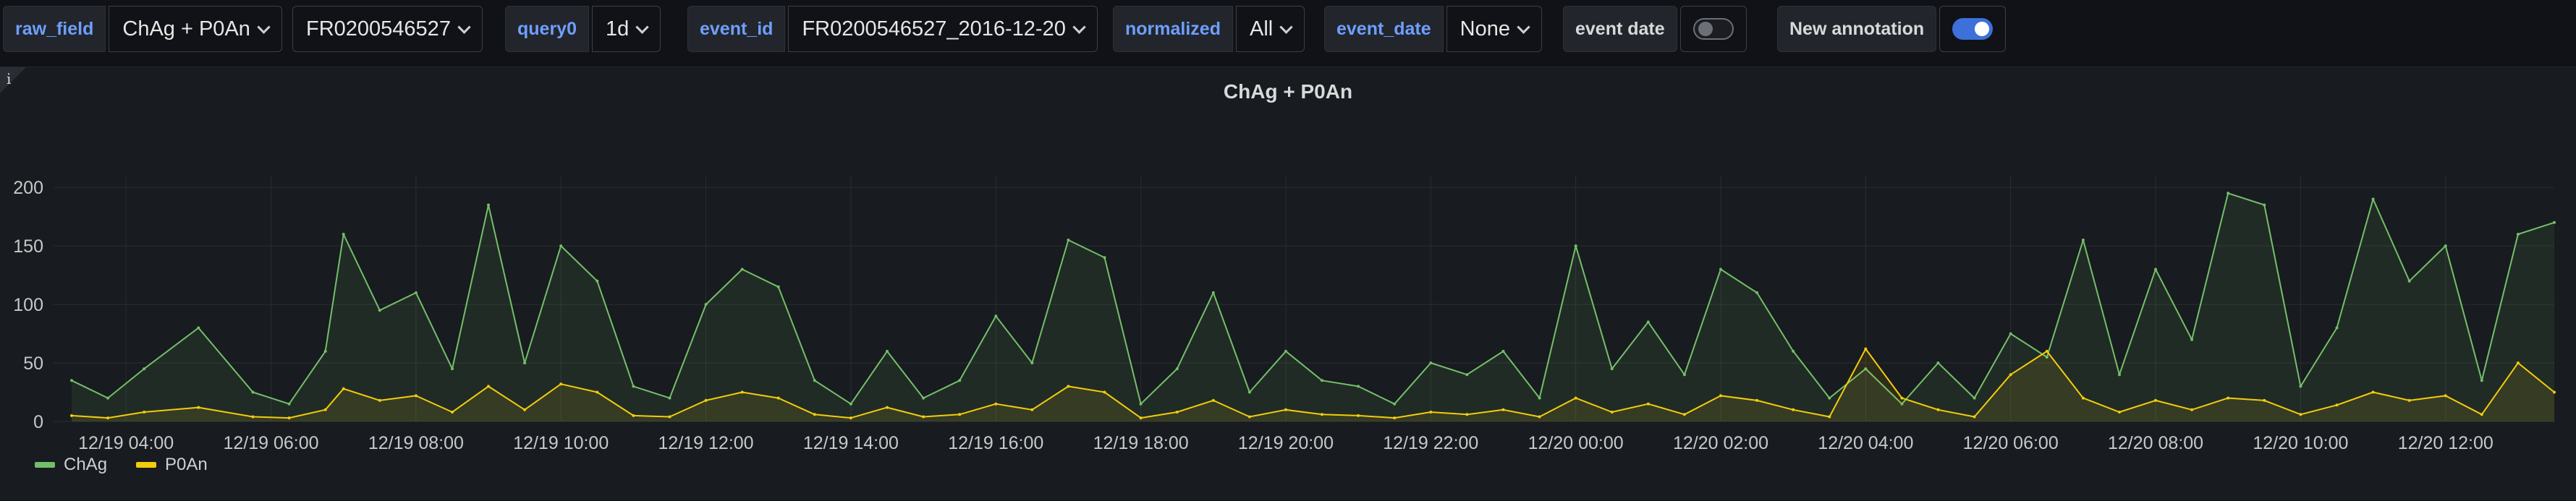  What do you see at coordinates (126, 443) in the screenshot?
I see `x-tick-label: 12/19 04:00` at bounding box center [126, 443].